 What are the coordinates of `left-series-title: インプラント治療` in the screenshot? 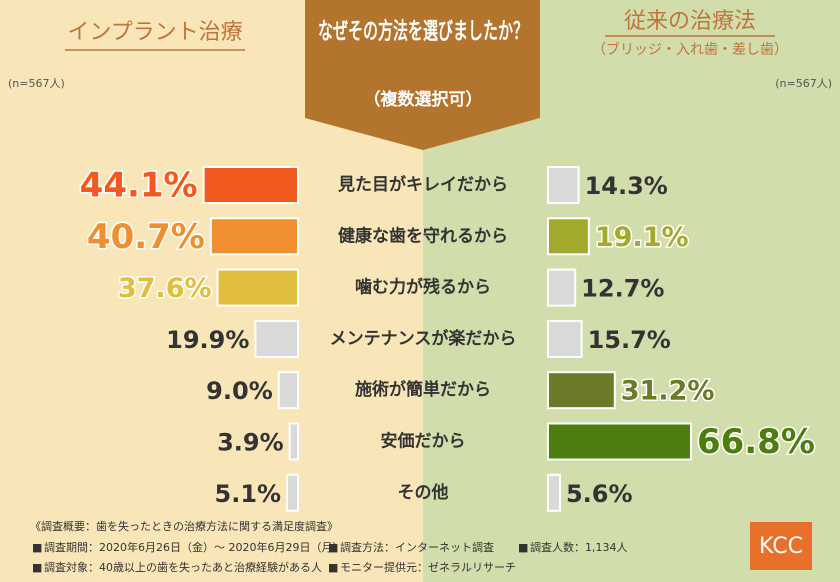 It's located at (154, 32).